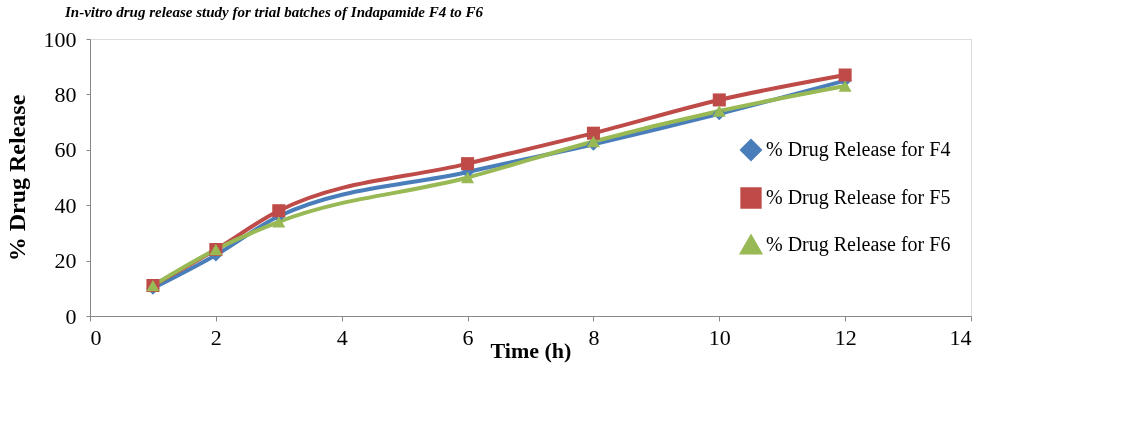 The height and width of the screenshot is (424, 1121). I want to click on y-tick-label: 100, so click(60, 39).